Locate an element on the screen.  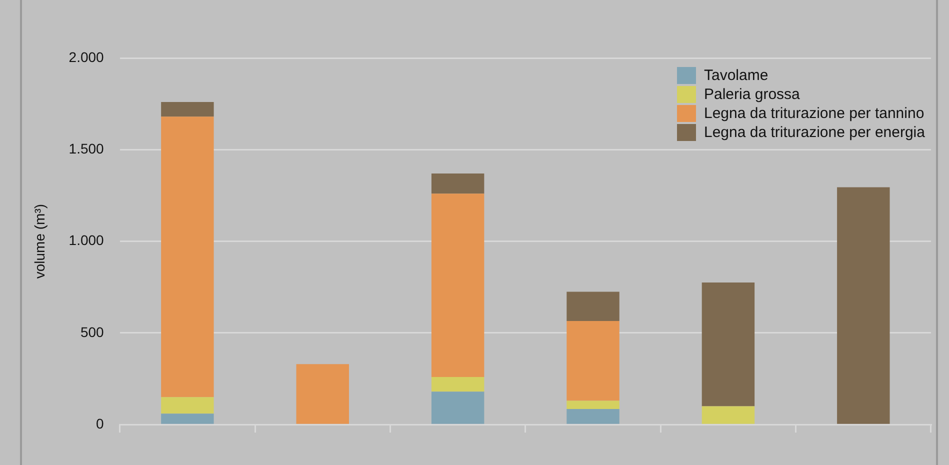
legend-label: Legna da triturazione per tannino is located at coordinates (814, 113).